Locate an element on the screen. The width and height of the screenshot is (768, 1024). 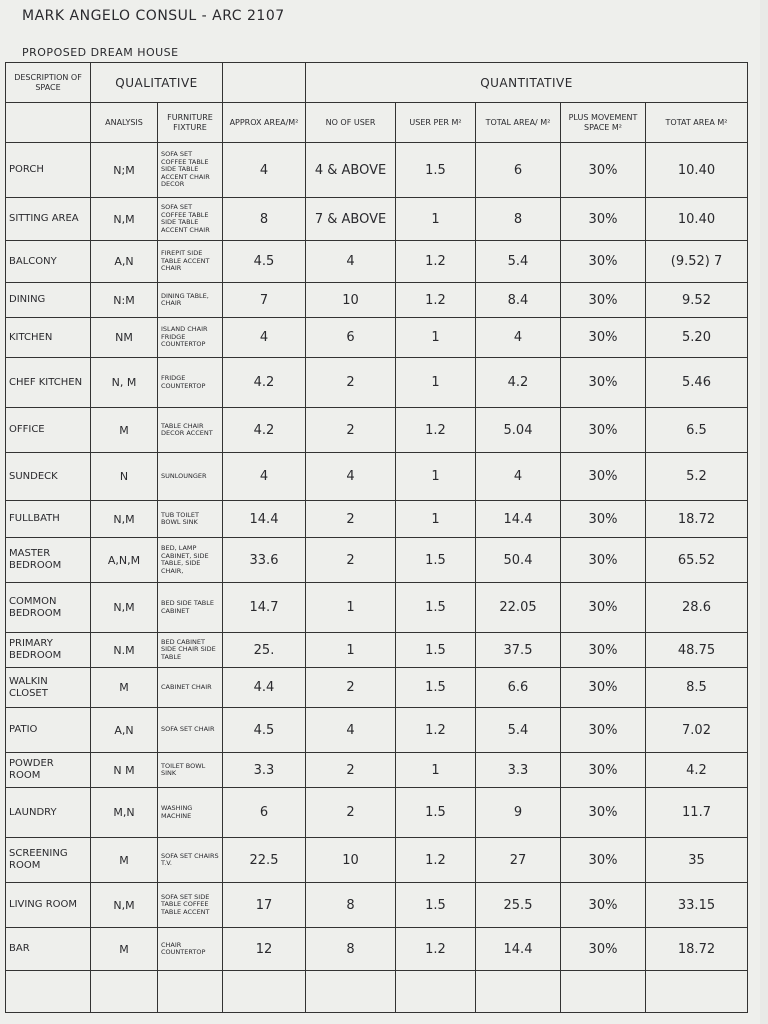
space-name: SCREENING ROOM is located at coordinates (48, 860).